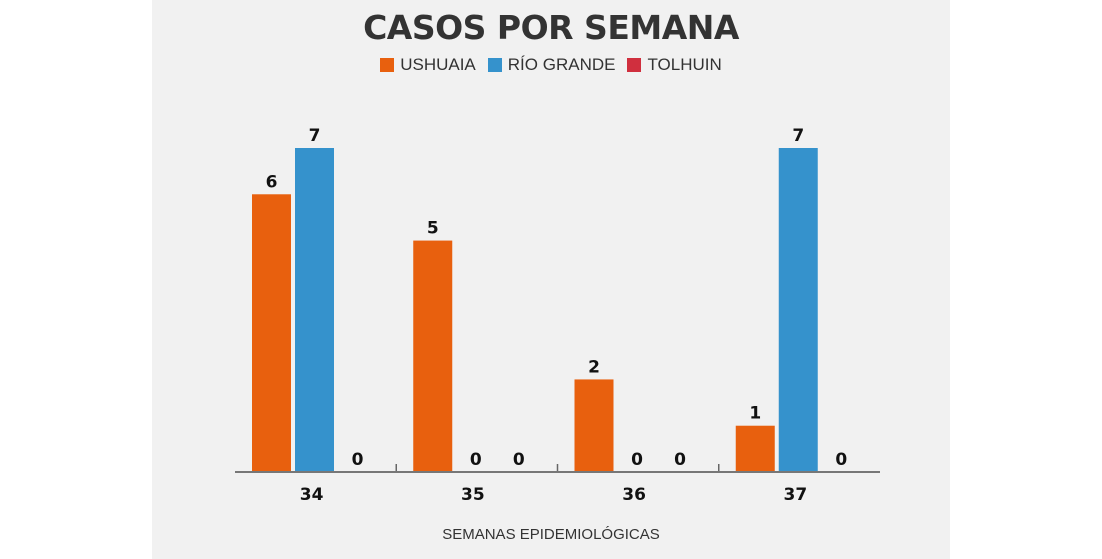  Describe the element at coordinates (634, 495) in the screenshot. I see `x-tick-label: 36` at that location.